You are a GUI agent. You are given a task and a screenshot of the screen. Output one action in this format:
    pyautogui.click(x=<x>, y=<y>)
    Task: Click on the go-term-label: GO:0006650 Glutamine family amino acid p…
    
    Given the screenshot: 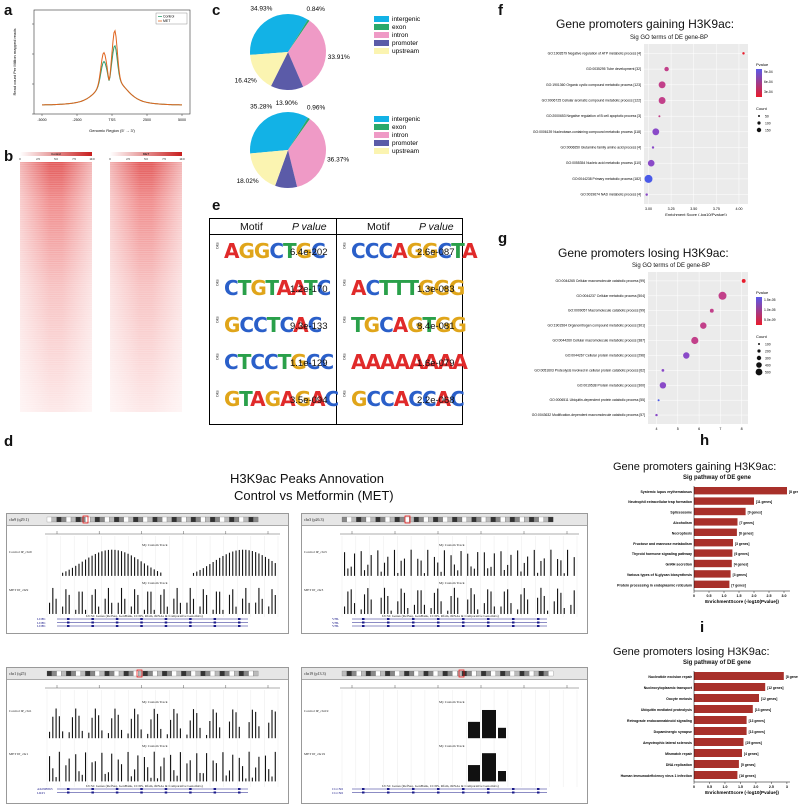 What is the action you would take?
    pyautogui.click(x=601, y=148)
    